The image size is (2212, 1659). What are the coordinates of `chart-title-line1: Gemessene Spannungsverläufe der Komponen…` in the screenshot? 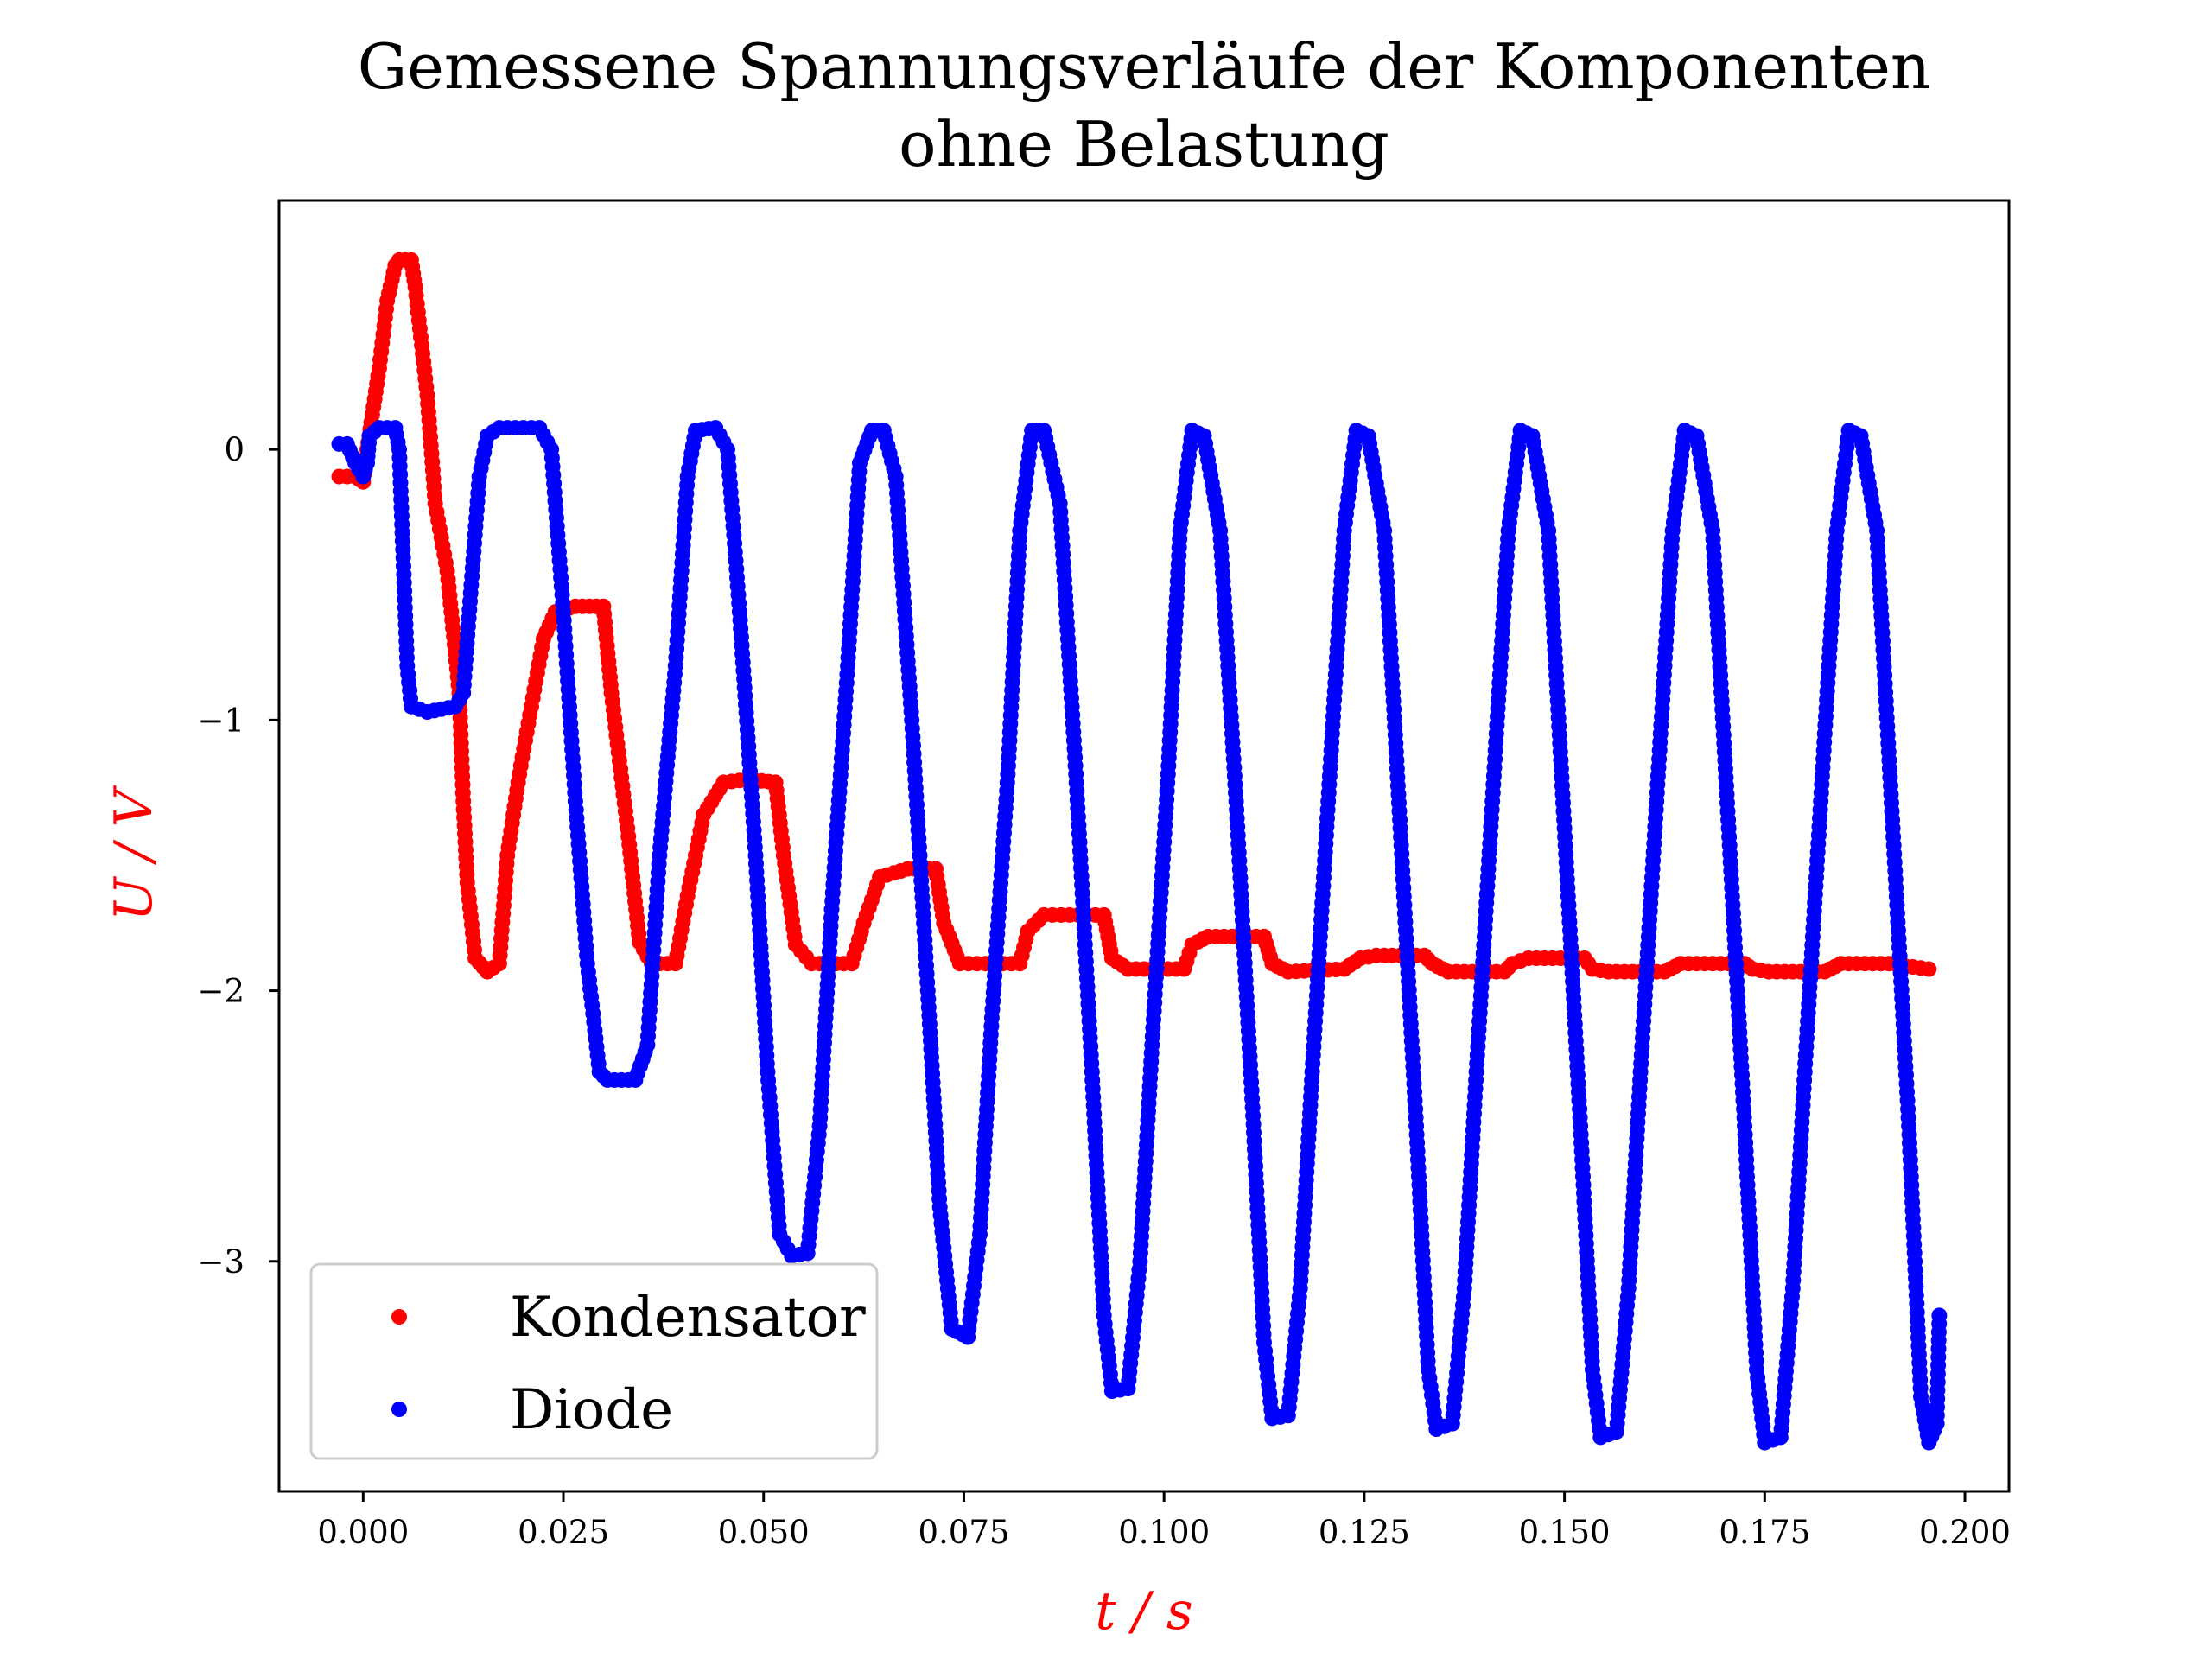 It's located at (1144, 66).